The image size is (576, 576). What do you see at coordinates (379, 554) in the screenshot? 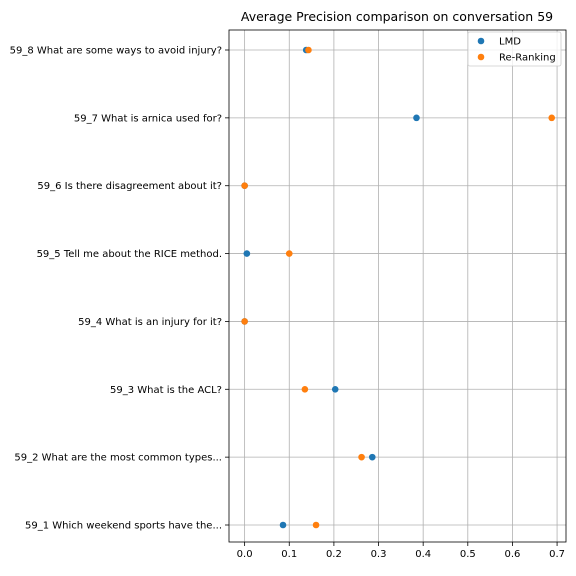
I see `x-tick-label: 0.3` at bounding box center [379, 554].